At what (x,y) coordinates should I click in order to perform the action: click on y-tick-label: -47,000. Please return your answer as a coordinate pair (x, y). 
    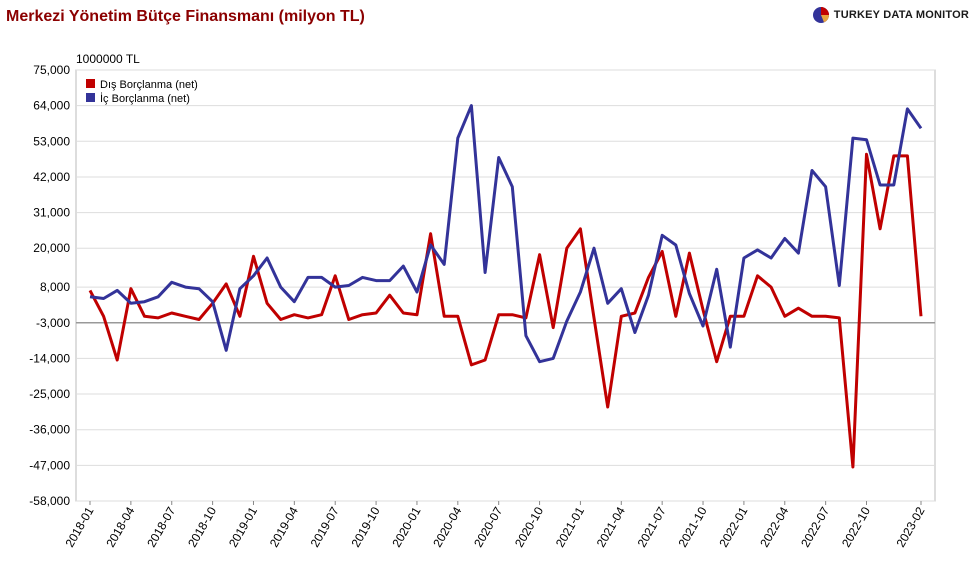
    Looking at the image, I should click on (49, 465).